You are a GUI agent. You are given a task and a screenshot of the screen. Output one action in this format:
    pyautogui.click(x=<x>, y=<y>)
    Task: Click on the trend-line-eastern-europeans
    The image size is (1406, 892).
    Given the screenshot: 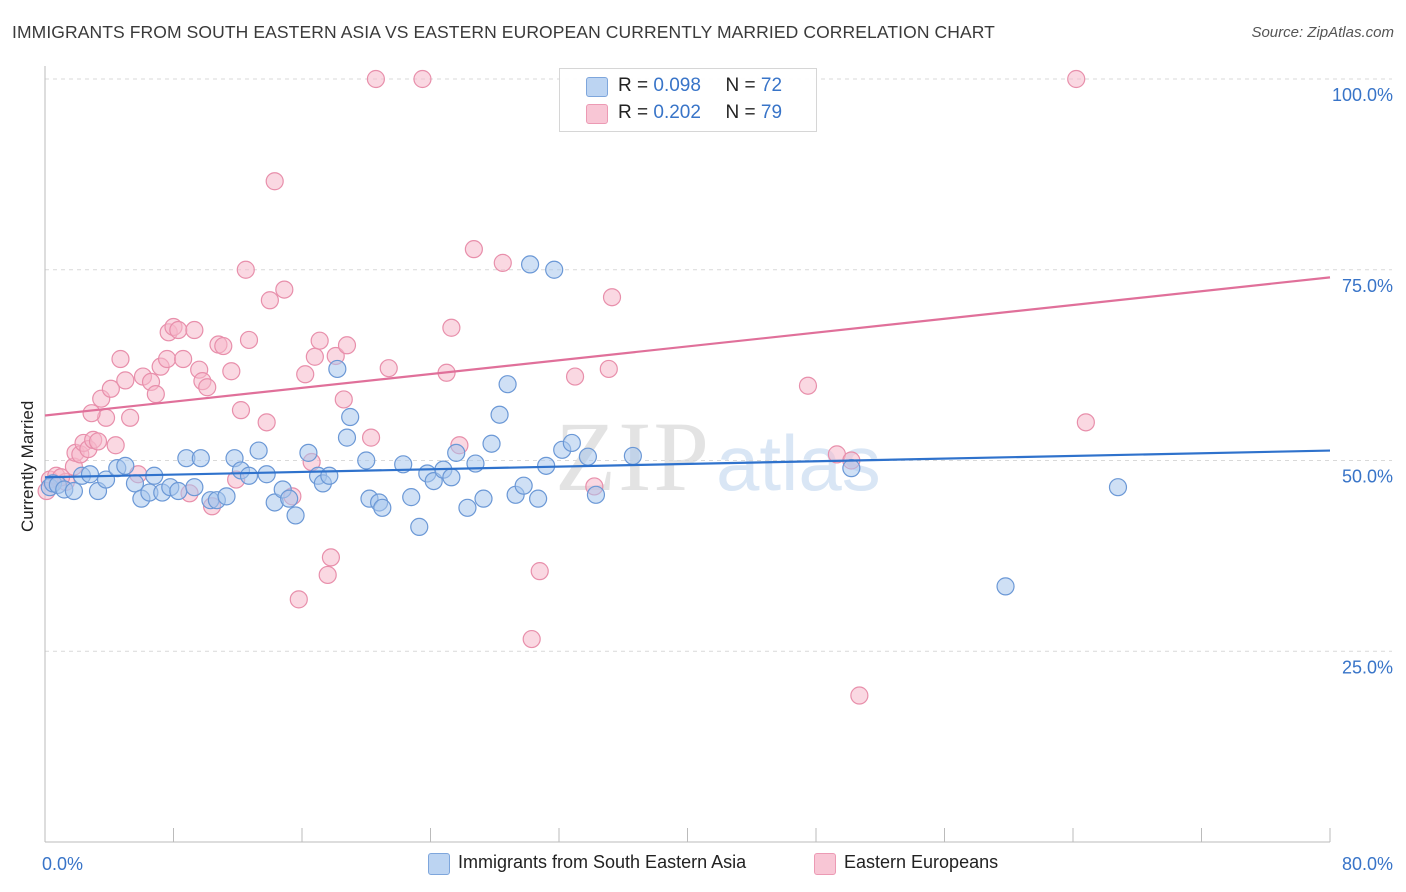 What is the action you would take?
    pyautogui.click(x=687, y=346)
    